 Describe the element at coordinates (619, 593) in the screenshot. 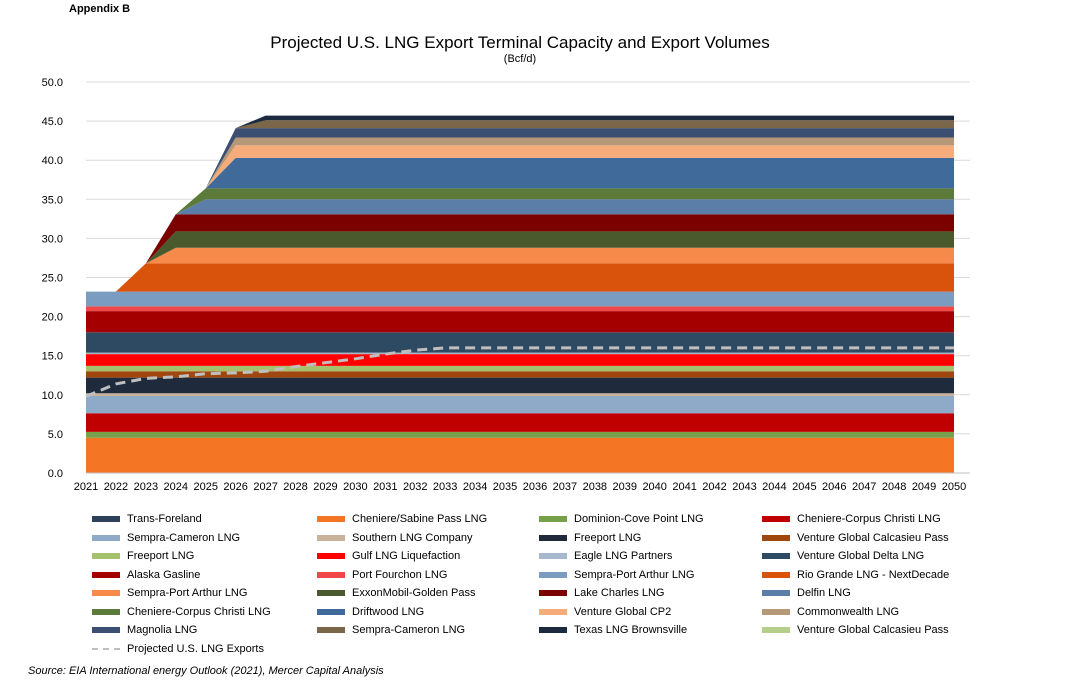

I see `legend-label: Lake Charles LNG` at that location.